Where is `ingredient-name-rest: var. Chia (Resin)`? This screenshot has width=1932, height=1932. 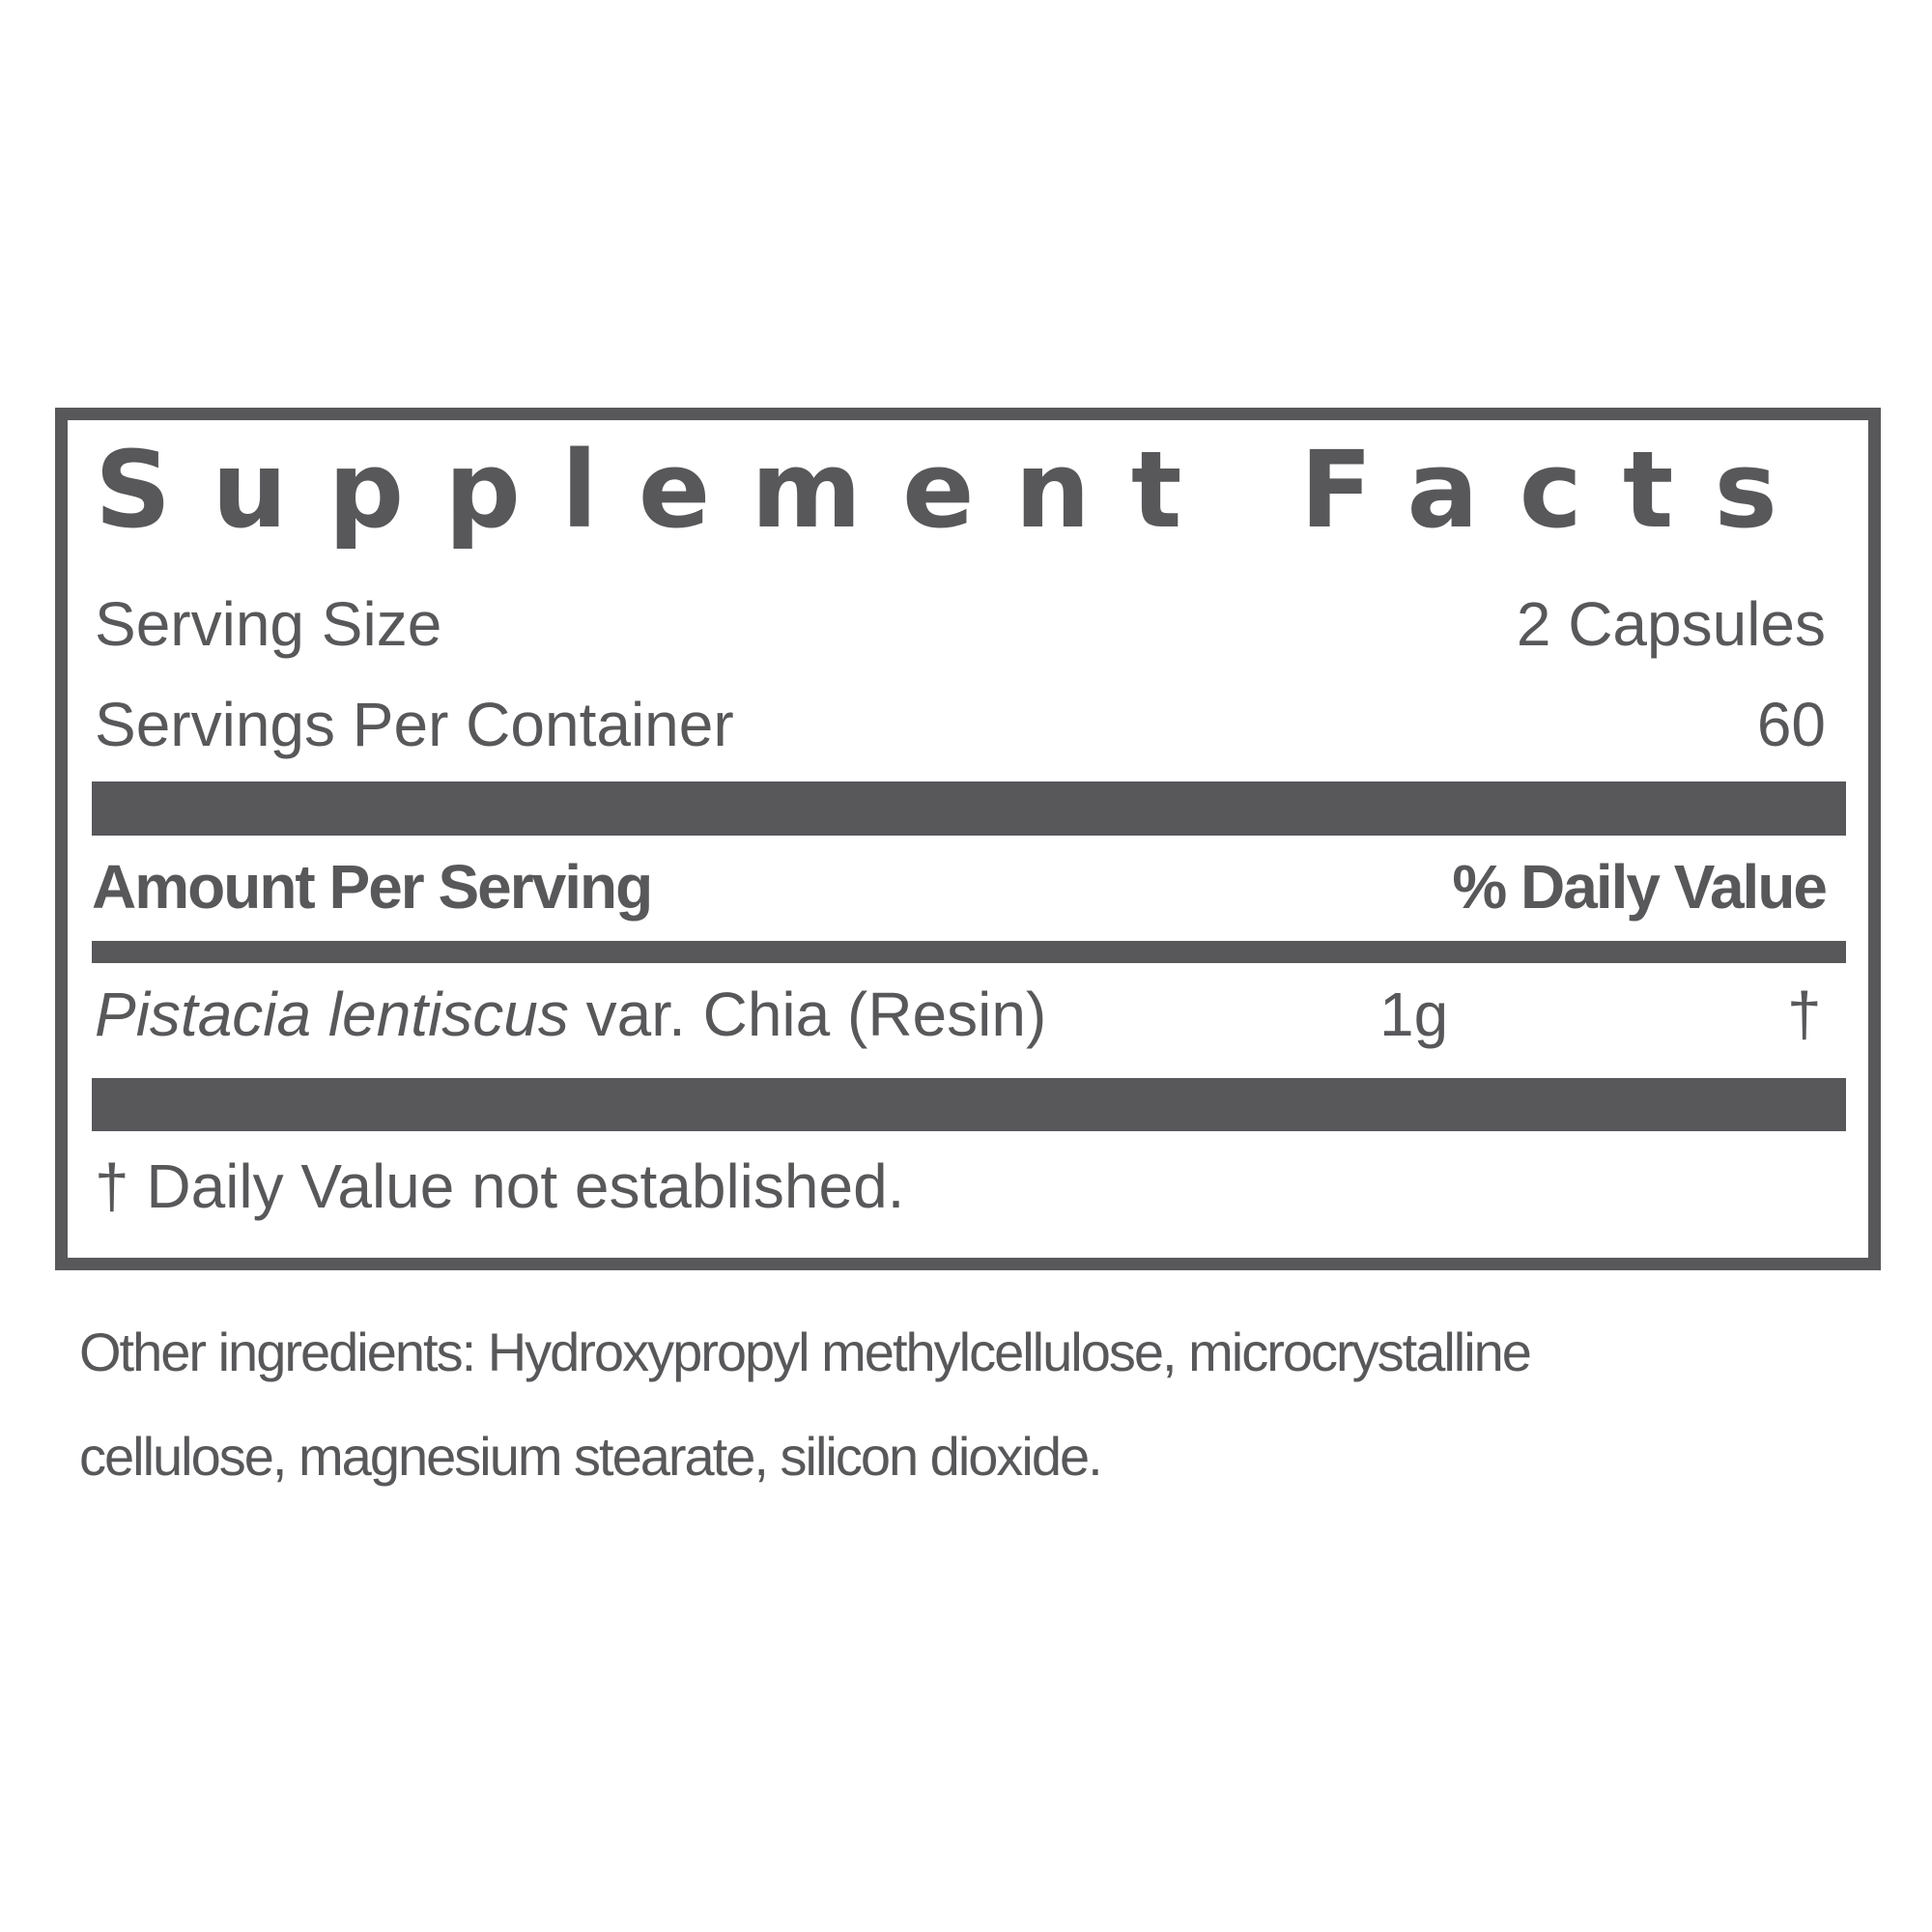 ingredient-name-rest: var. Chia (Resin) is located at coordinates (807, 1014).